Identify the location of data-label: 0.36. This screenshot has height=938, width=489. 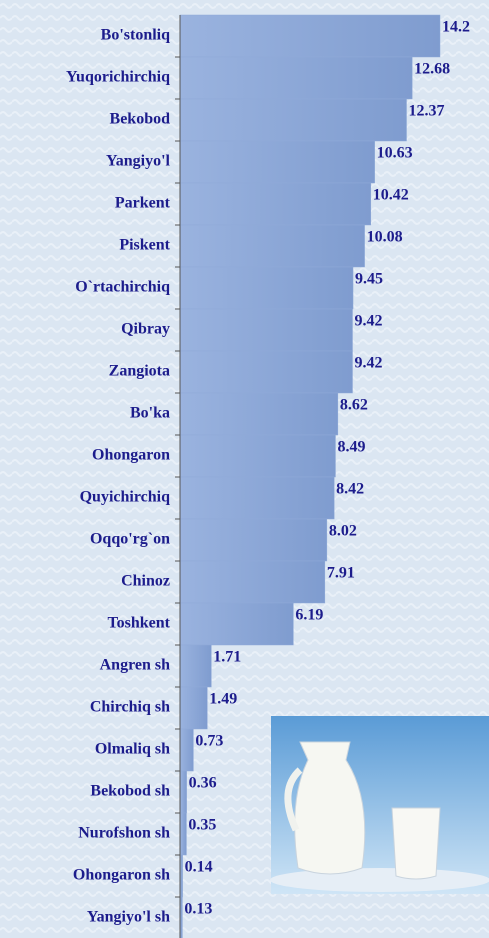
(203, 783).